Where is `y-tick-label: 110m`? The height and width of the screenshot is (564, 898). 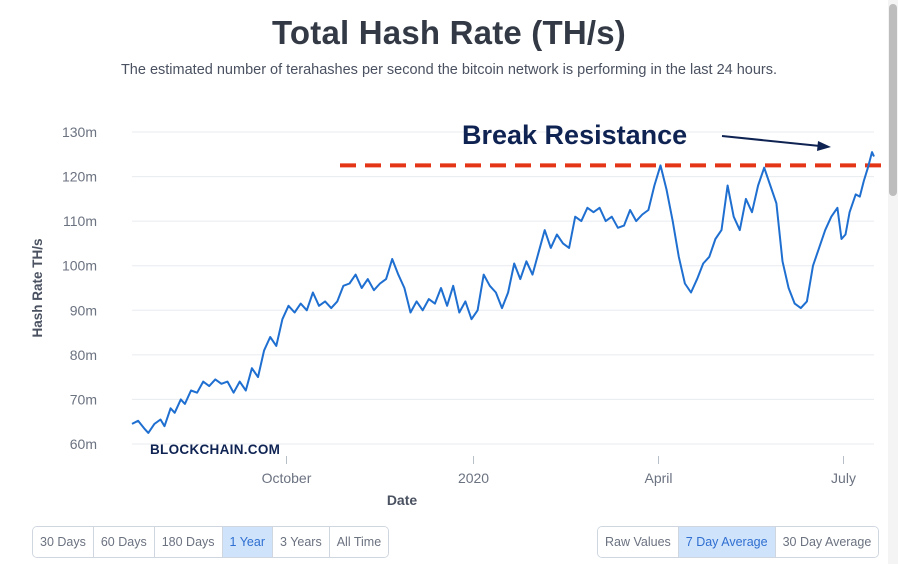 y-tick-label: 110m is located at coordinates (80, 221).